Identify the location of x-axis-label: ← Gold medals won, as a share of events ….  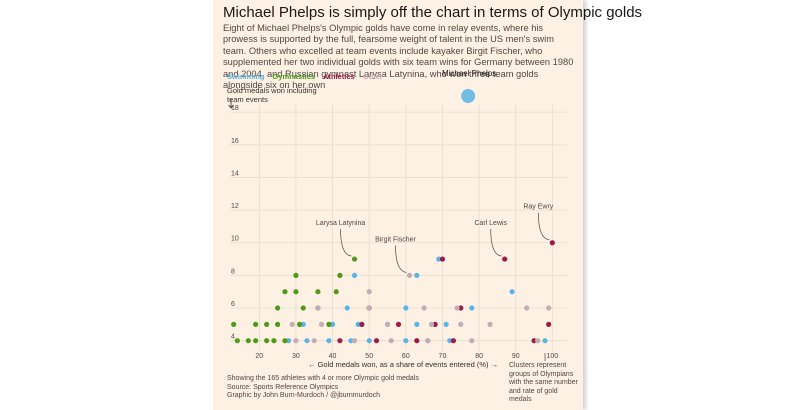
(403, 364).